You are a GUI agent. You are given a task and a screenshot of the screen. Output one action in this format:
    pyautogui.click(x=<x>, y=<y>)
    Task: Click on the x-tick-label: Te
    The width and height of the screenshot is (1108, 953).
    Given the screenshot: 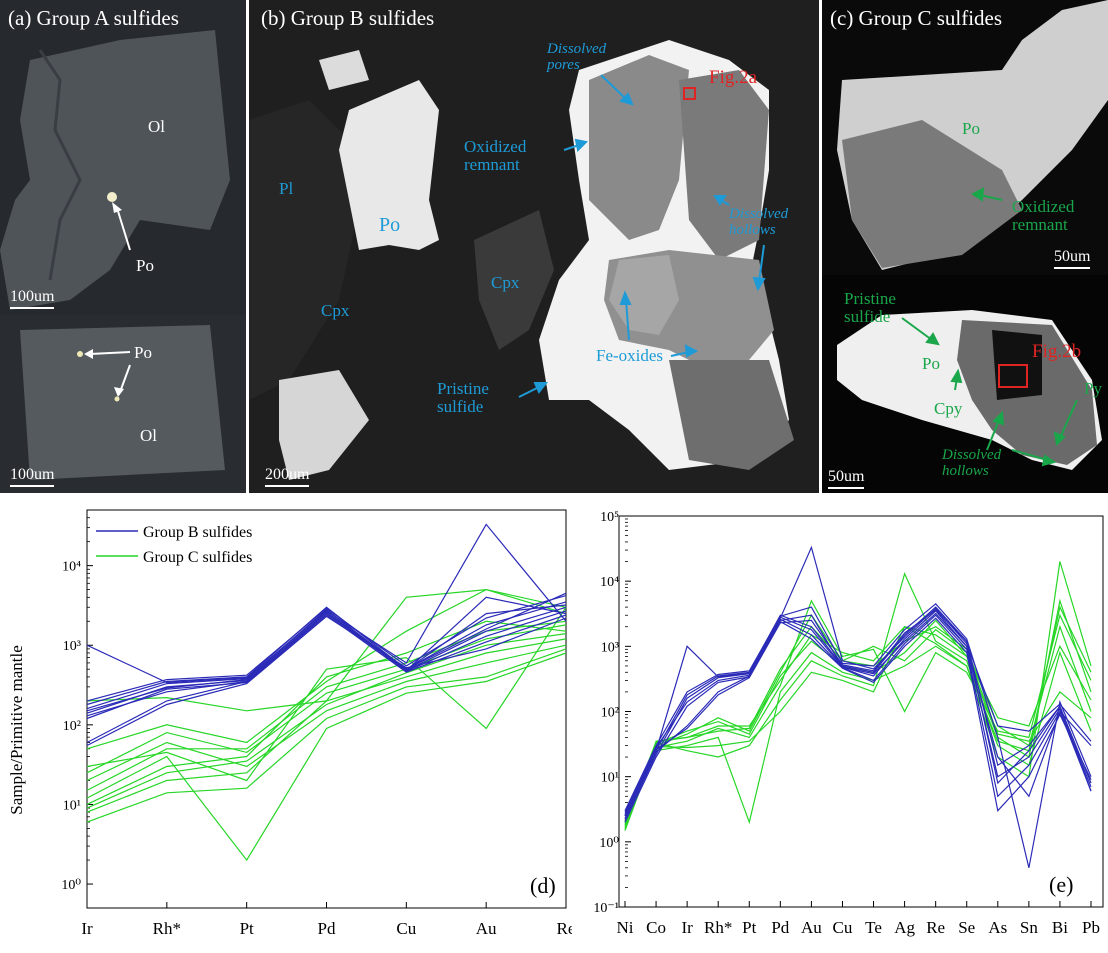 What is the action you would take?
    pyautogui.click(x=873, y=927)
    